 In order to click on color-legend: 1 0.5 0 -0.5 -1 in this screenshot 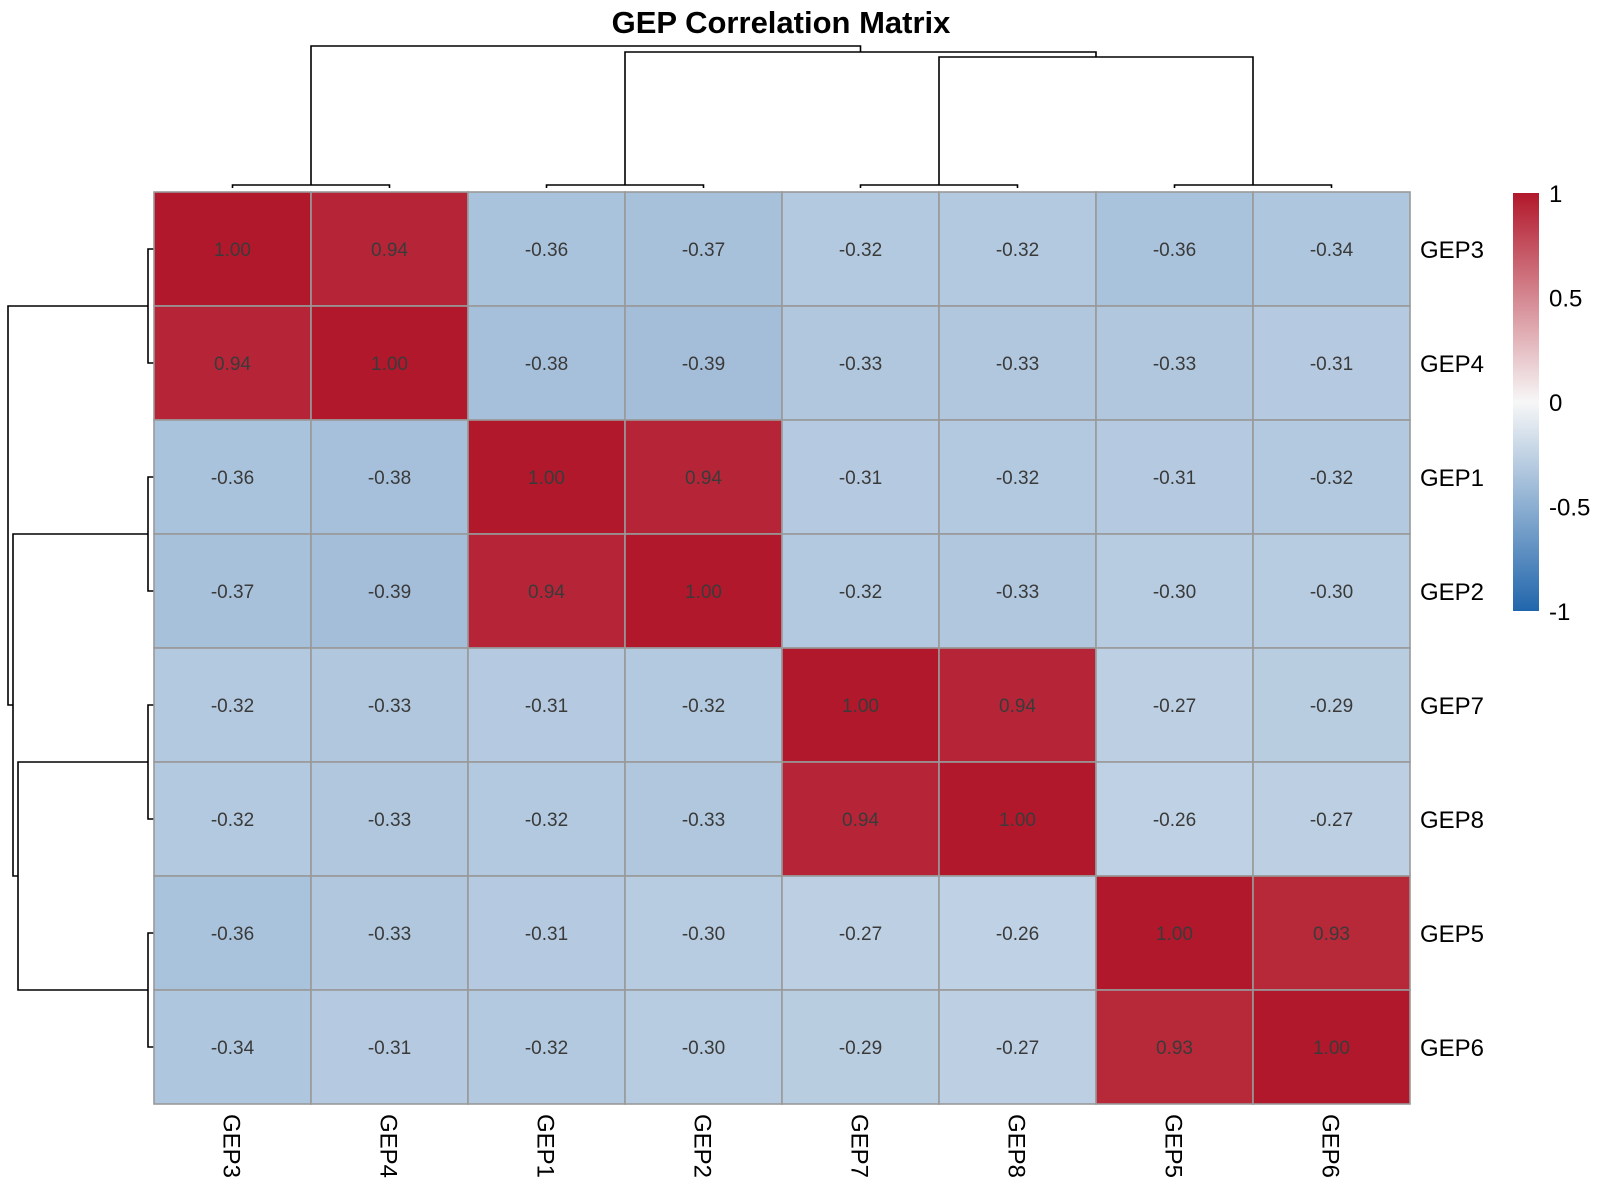, I will do `click(1551, 403)`.